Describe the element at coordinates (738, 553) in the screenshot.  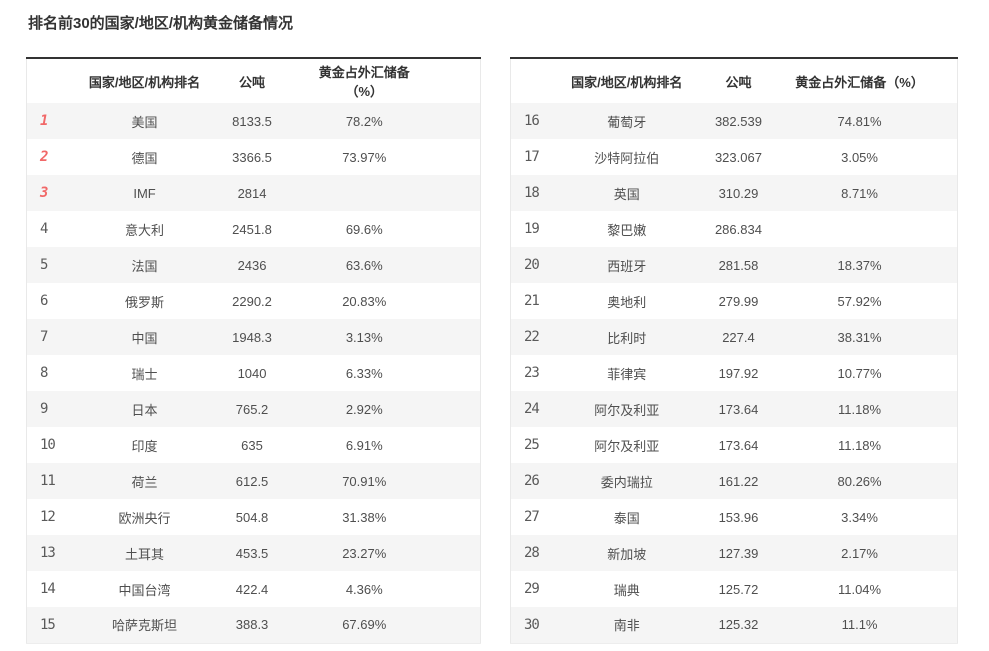
I see `cell-tonnes: 127.39` at that location.